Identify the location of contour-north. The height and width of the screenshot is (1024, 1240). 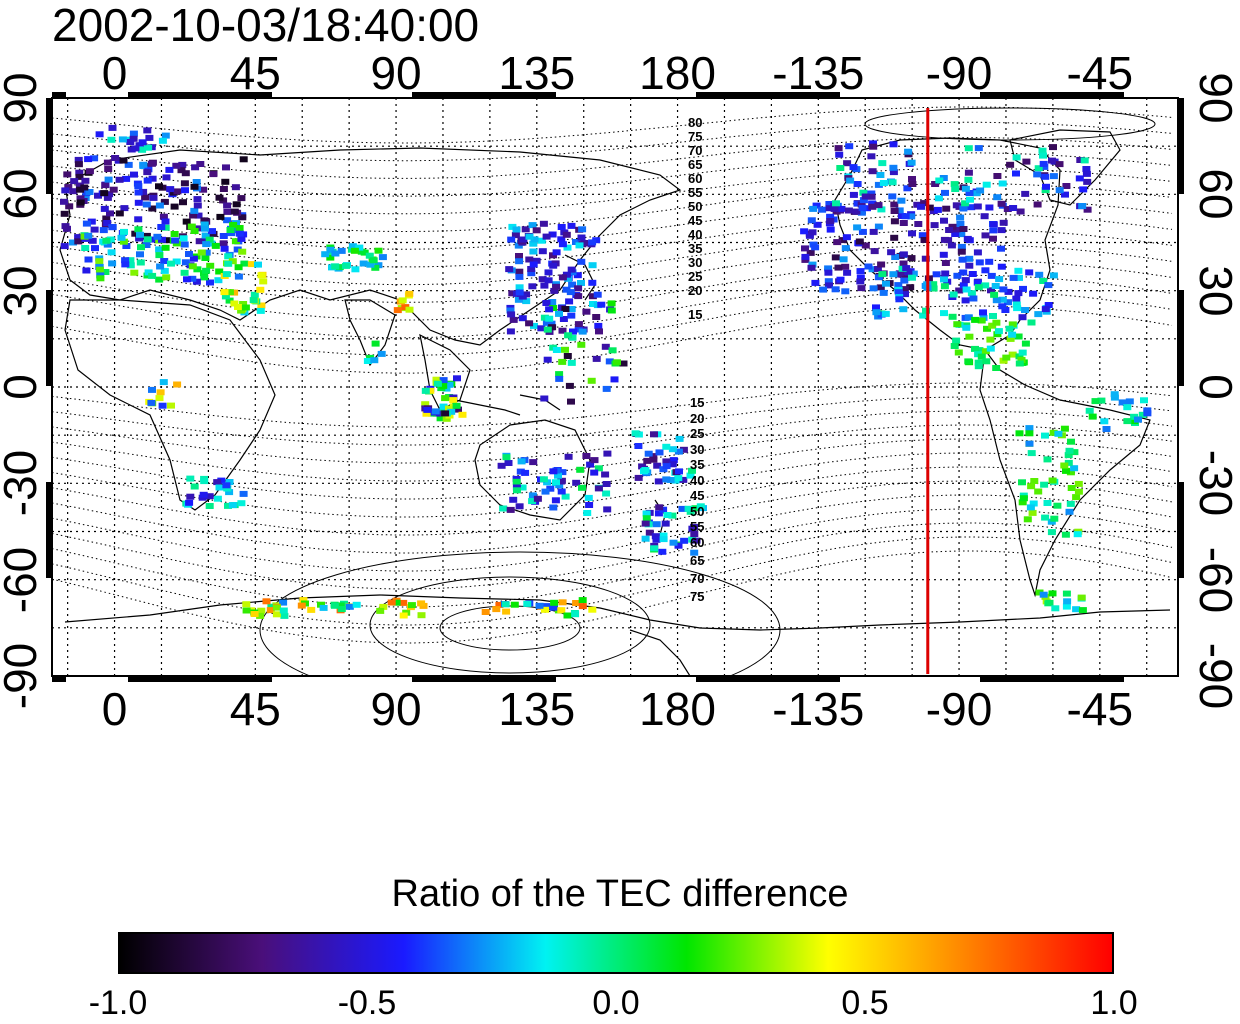
(612, 257).